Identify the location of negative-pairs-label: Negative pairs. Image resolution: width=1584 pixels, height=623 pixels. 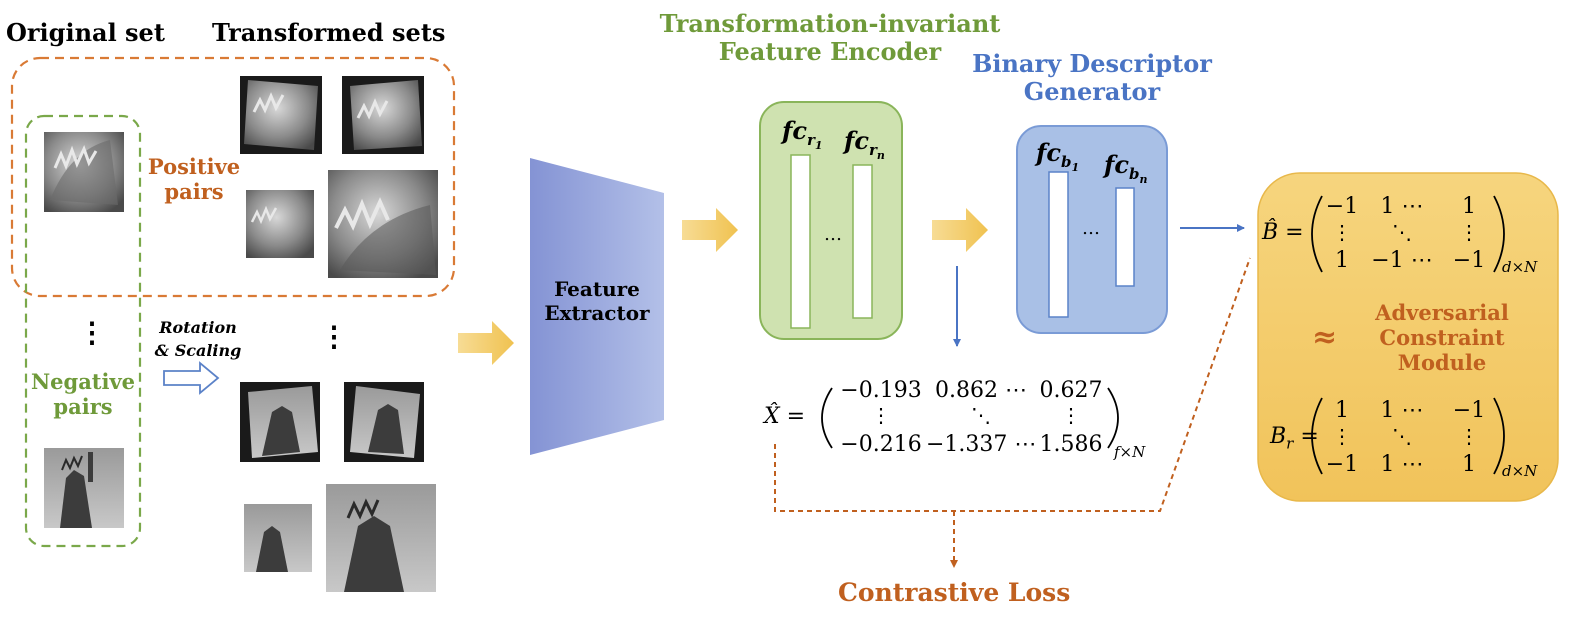
(83, 394).